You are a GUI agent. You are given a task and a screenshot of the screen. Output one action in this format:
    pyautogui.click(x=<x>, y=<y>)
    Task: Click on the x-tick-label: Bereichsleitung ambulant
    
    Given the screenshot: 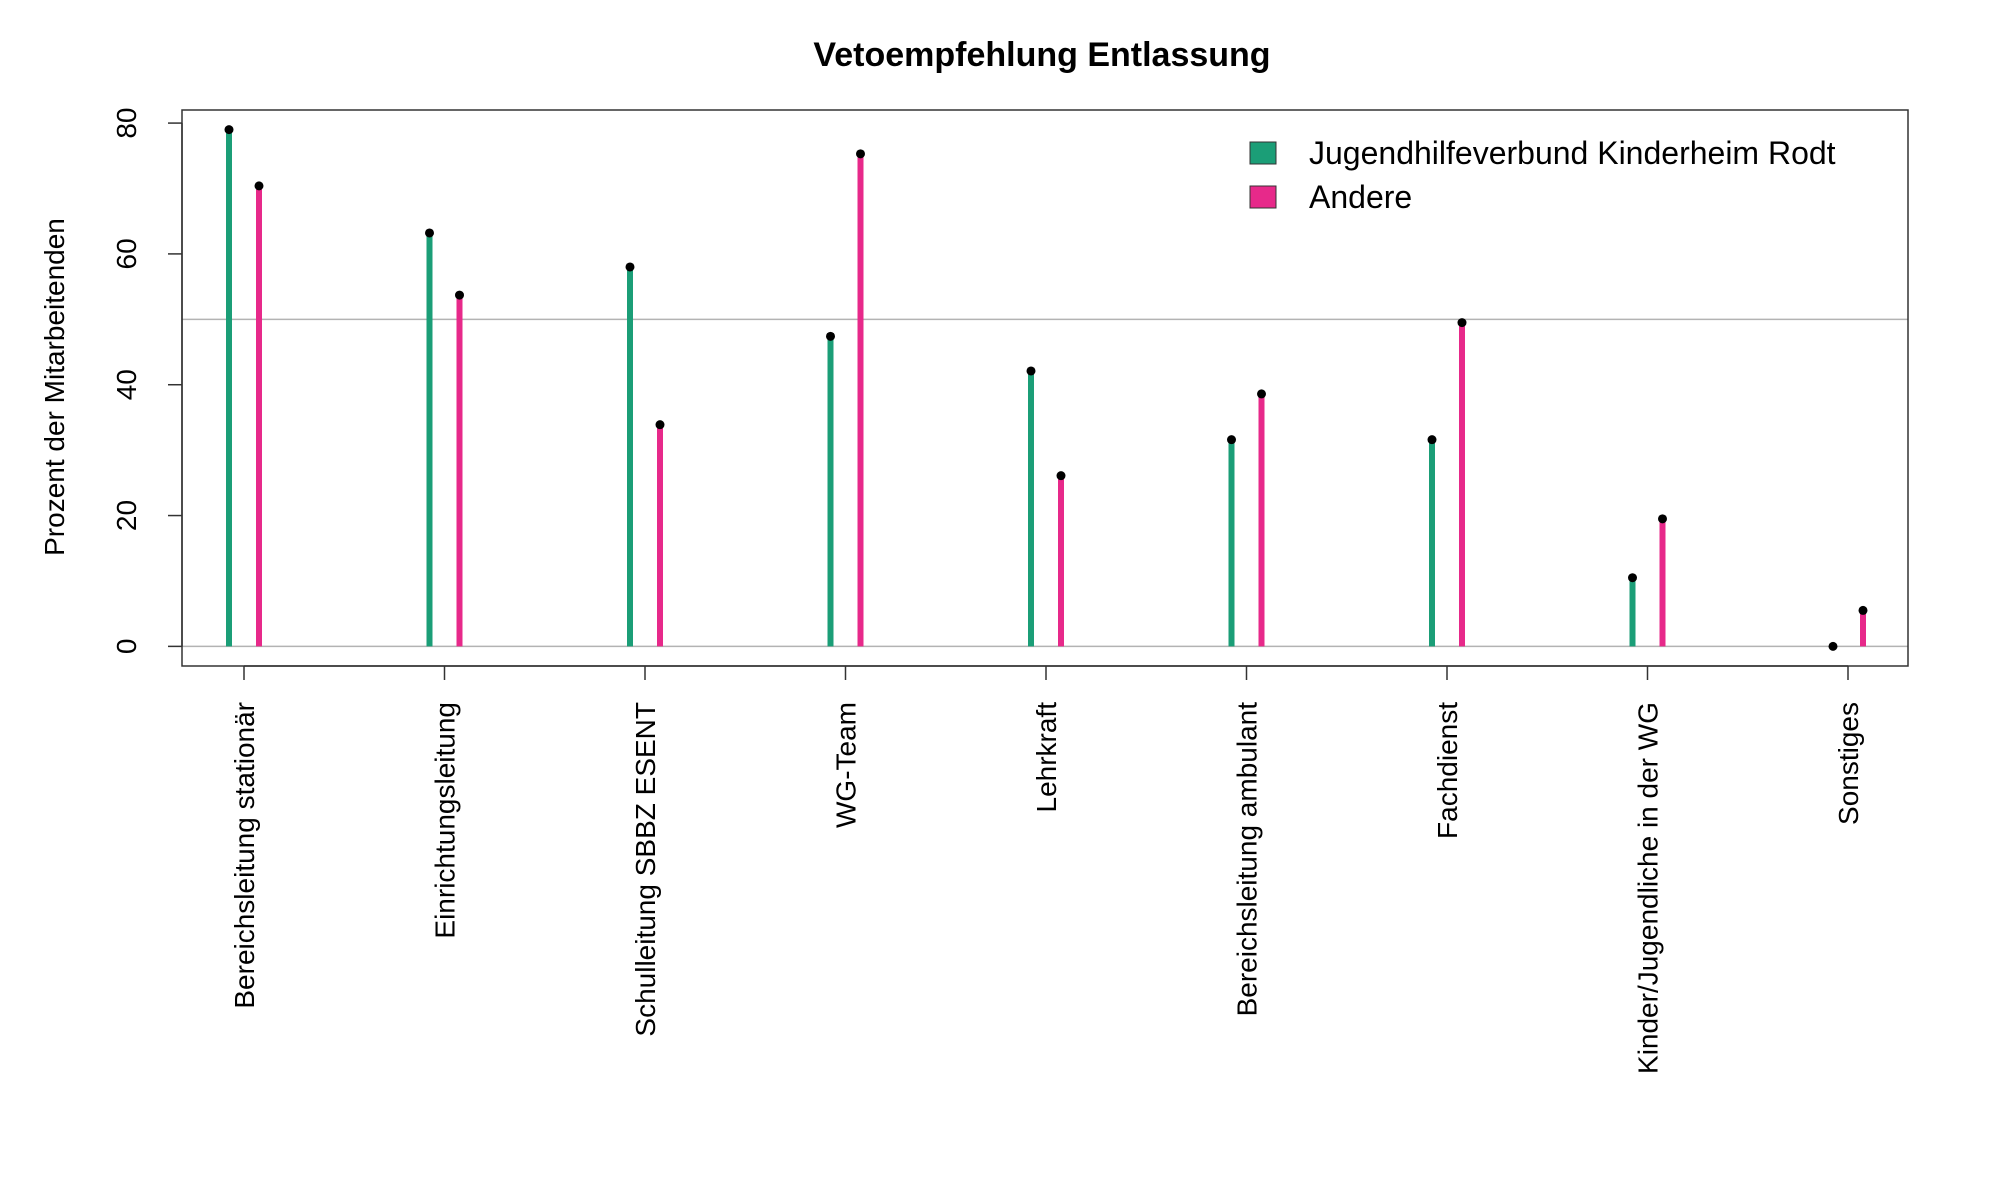 What is the action you would take?
    pyautogui.click(x=1247, y=859)
    